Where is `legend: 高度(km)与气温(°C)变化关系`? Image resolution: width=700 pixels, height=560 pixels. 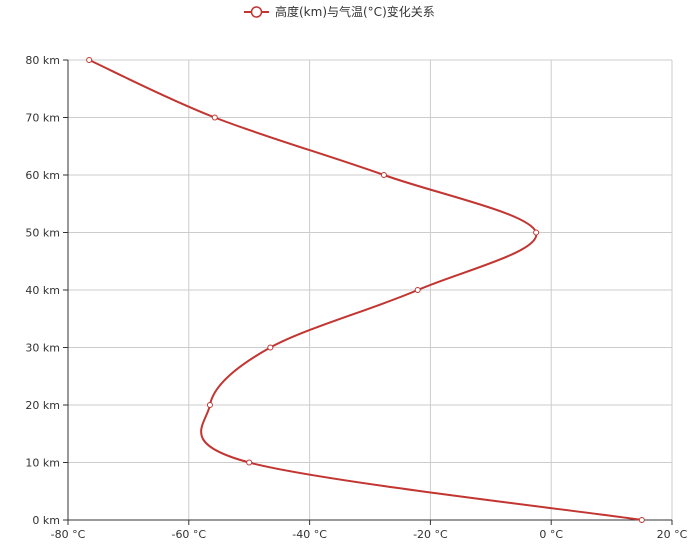 legend: 高度(km)与气温(°C)变化关系 is located at coordinates (339, 11).